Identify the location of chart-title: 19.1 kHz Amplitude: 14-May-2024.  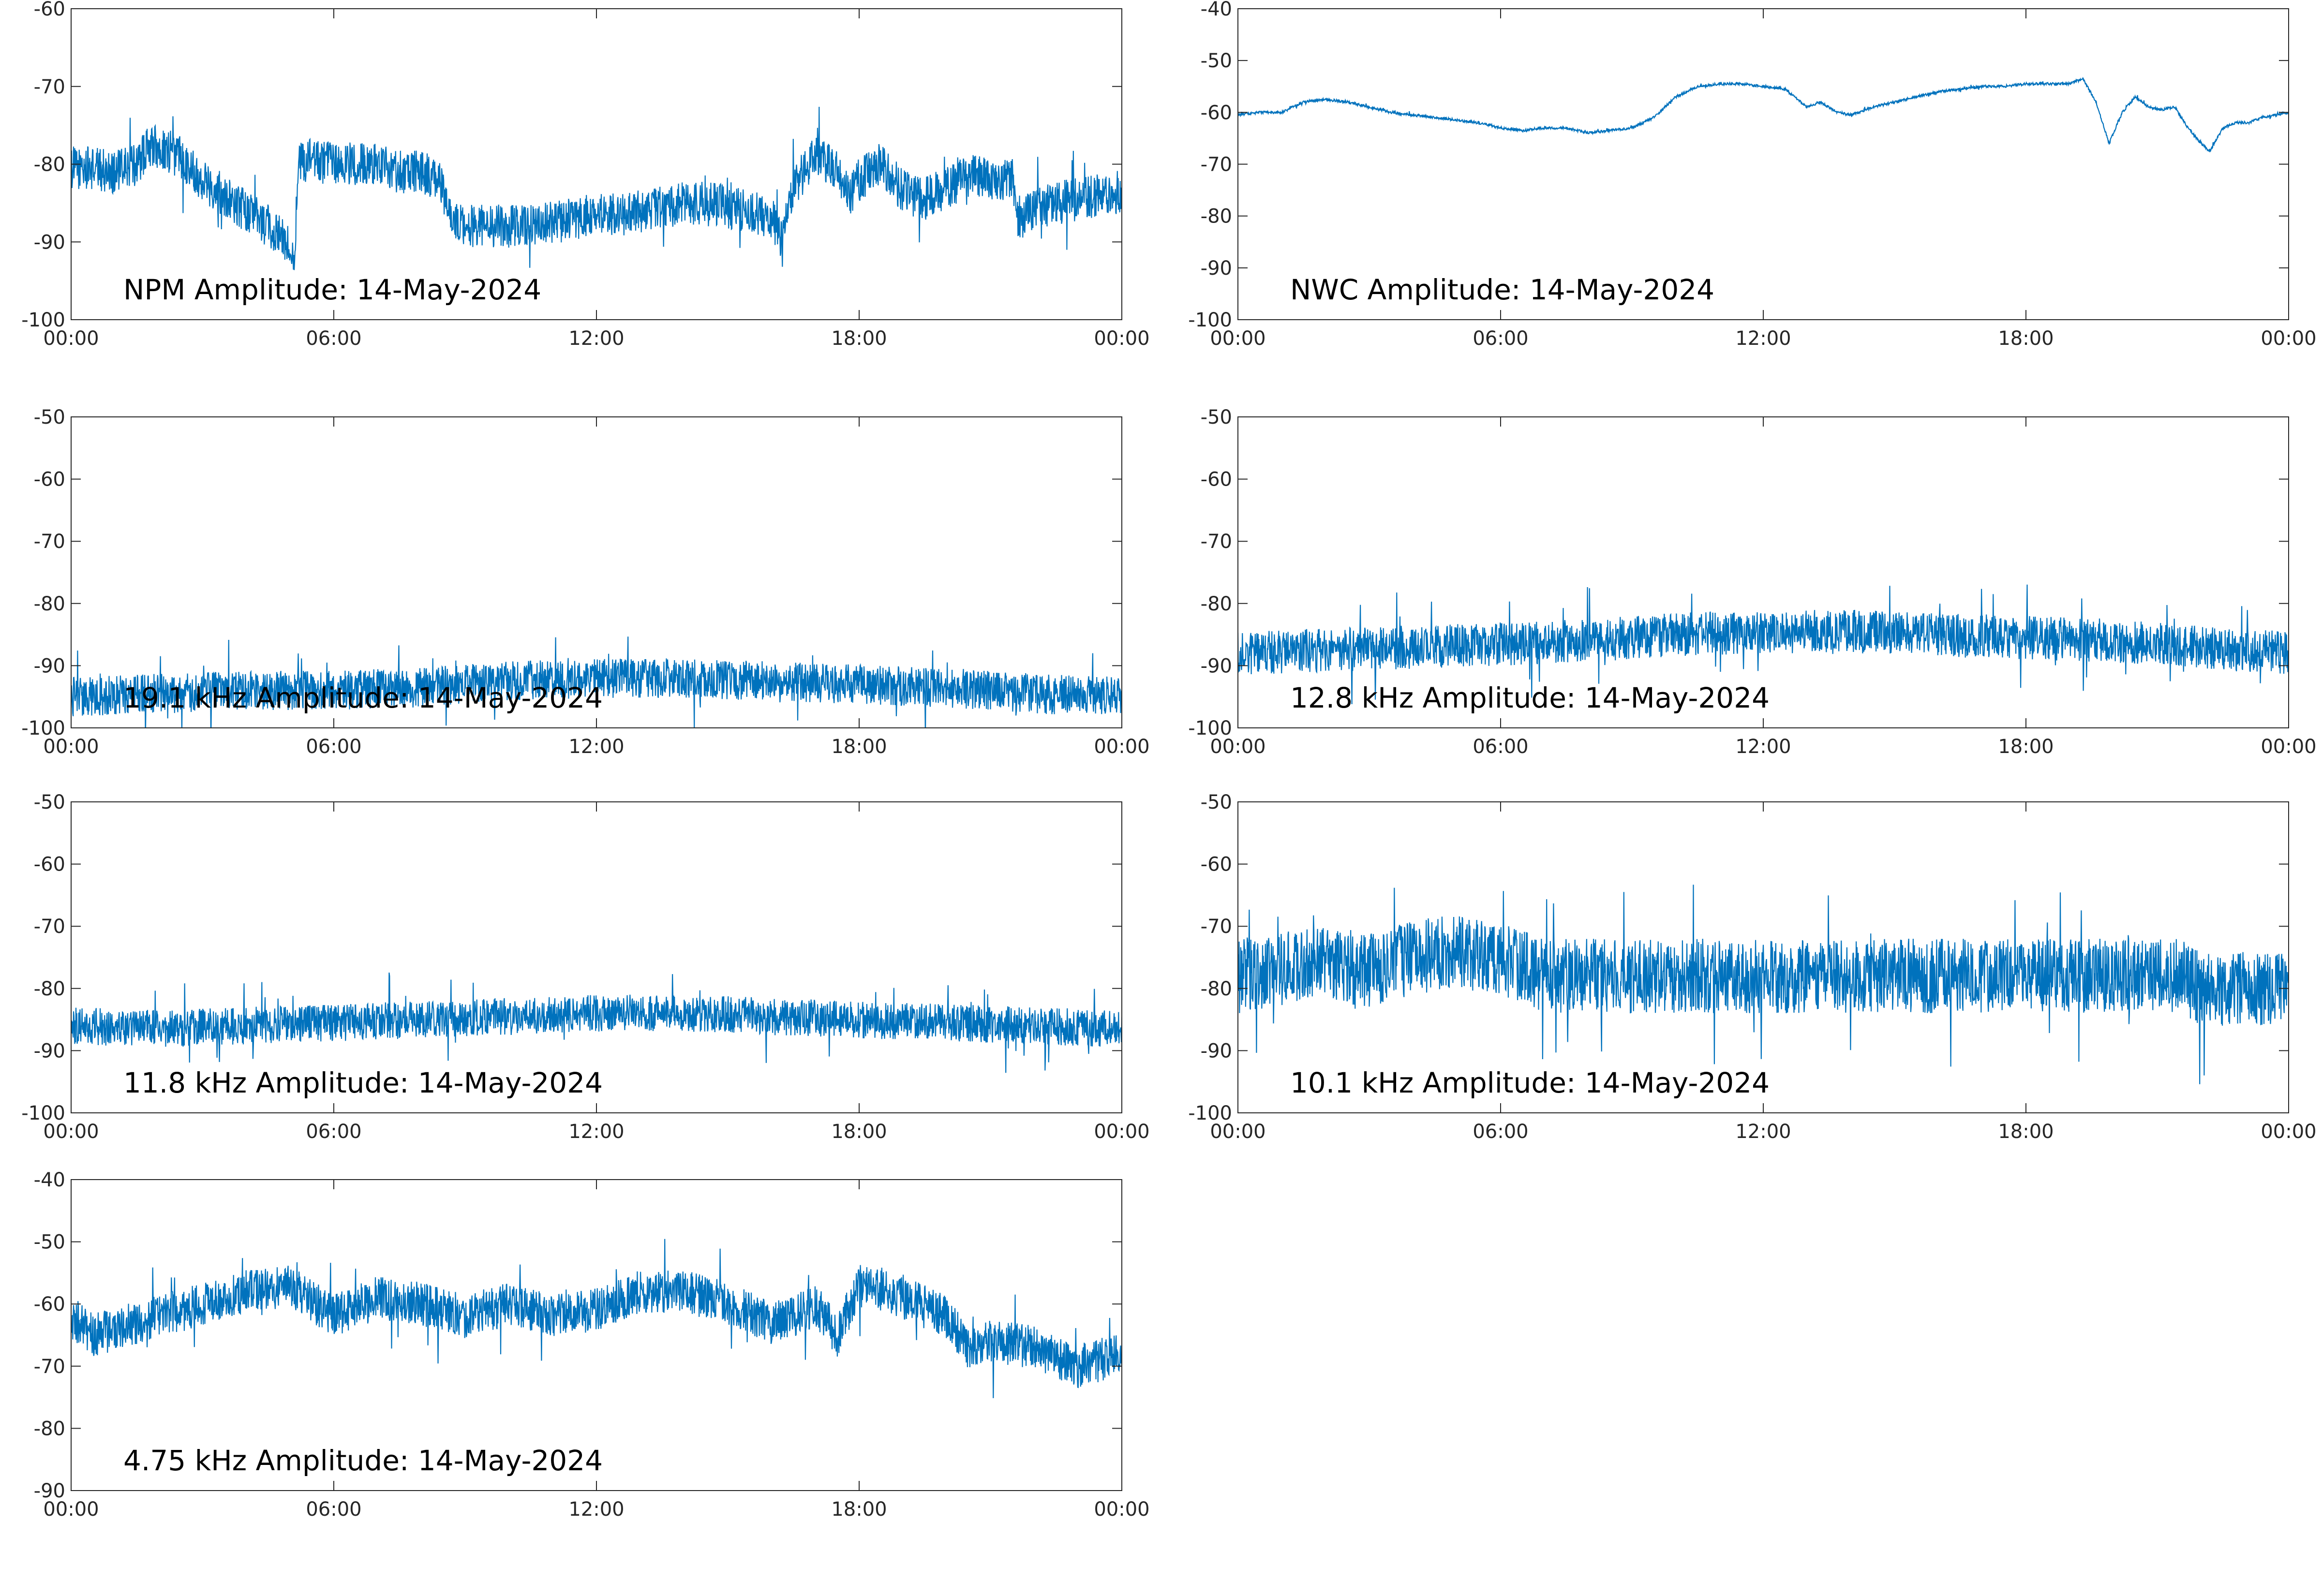
(363, 697).